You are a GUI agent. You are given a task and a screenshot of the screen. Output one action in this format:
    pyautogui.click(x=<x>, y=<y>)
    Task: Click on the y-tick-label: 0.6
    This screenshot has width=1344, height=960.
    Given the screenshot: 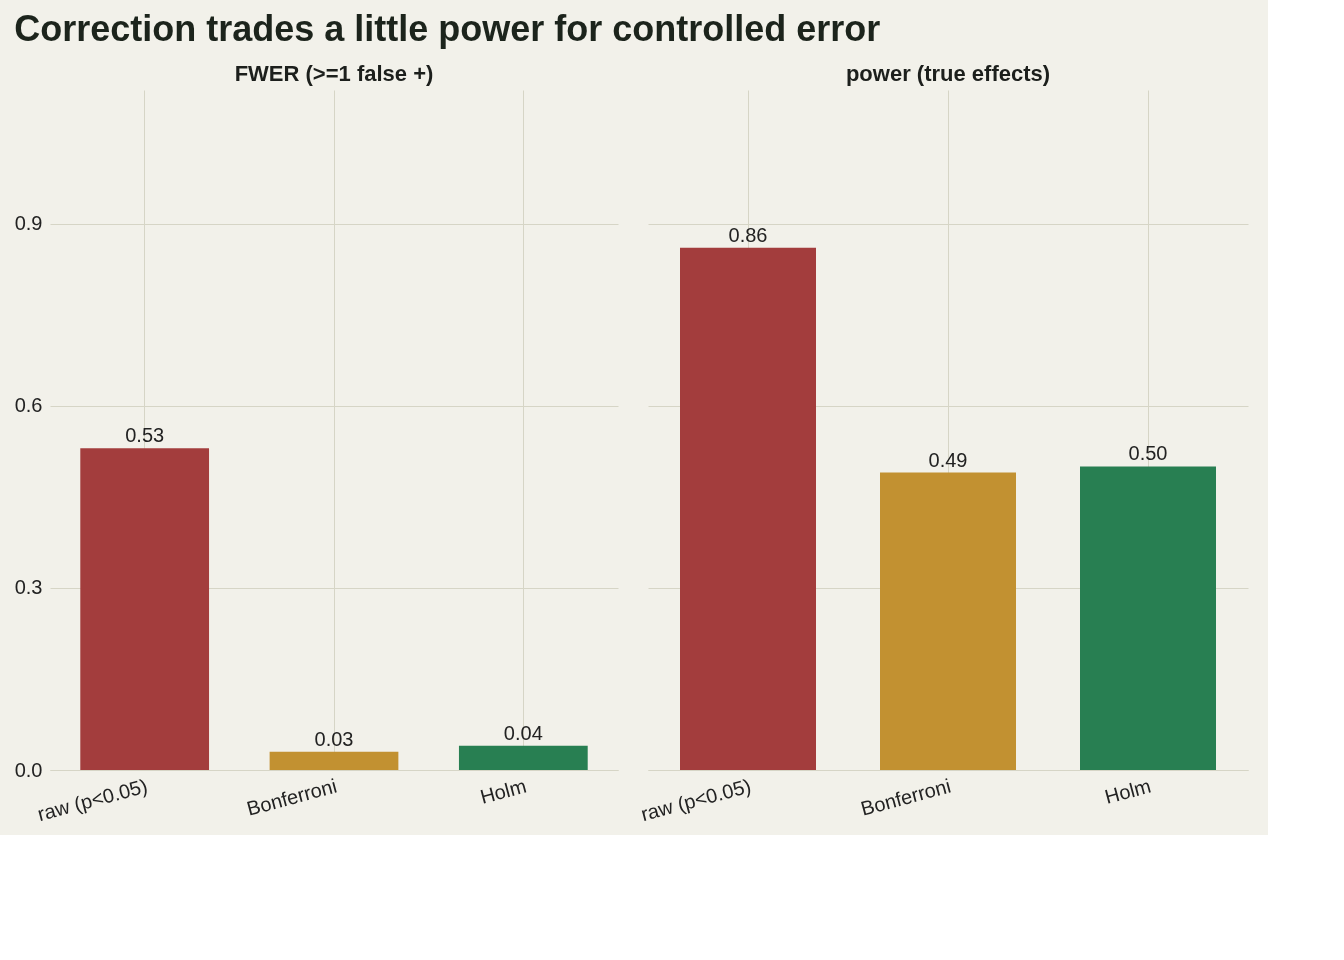 What is the action you would take?
    pyautogui.click(x=28, y=405)
    